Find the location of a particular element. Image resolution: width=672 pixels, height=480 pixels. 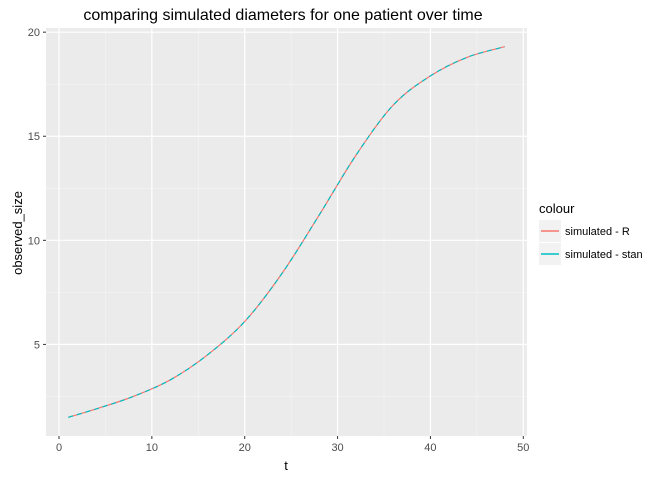

y-axis-title: observed_size is located at coordinates (17, 233).